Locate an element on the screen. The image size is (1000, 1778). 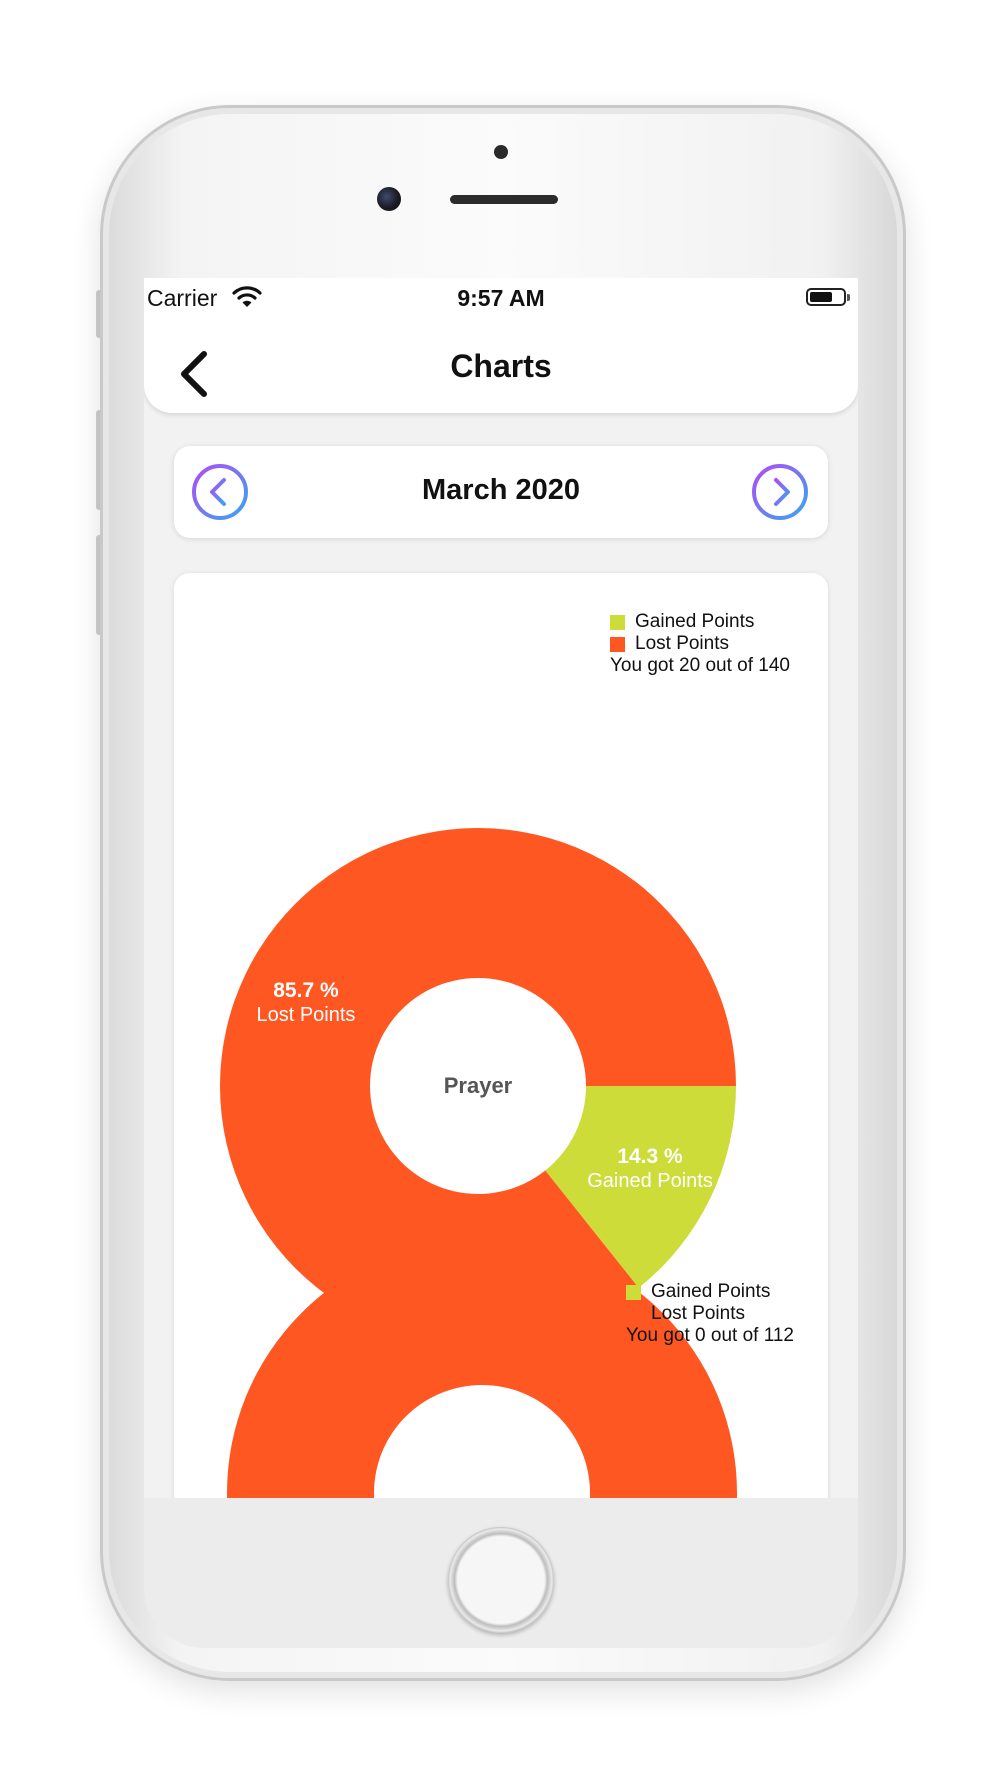
next-month-button is located at coordinates (780, 492).